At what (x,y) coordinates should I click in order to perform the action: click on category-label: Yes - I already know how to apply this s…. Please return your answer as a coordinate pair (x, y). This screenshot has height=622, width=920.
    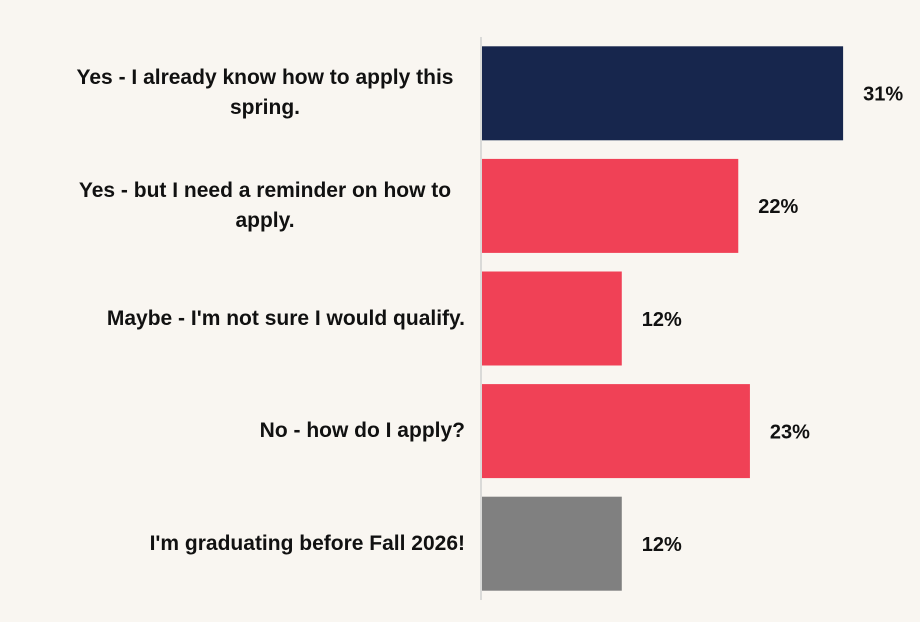
    Looking at the image, I should click on (265, 93).